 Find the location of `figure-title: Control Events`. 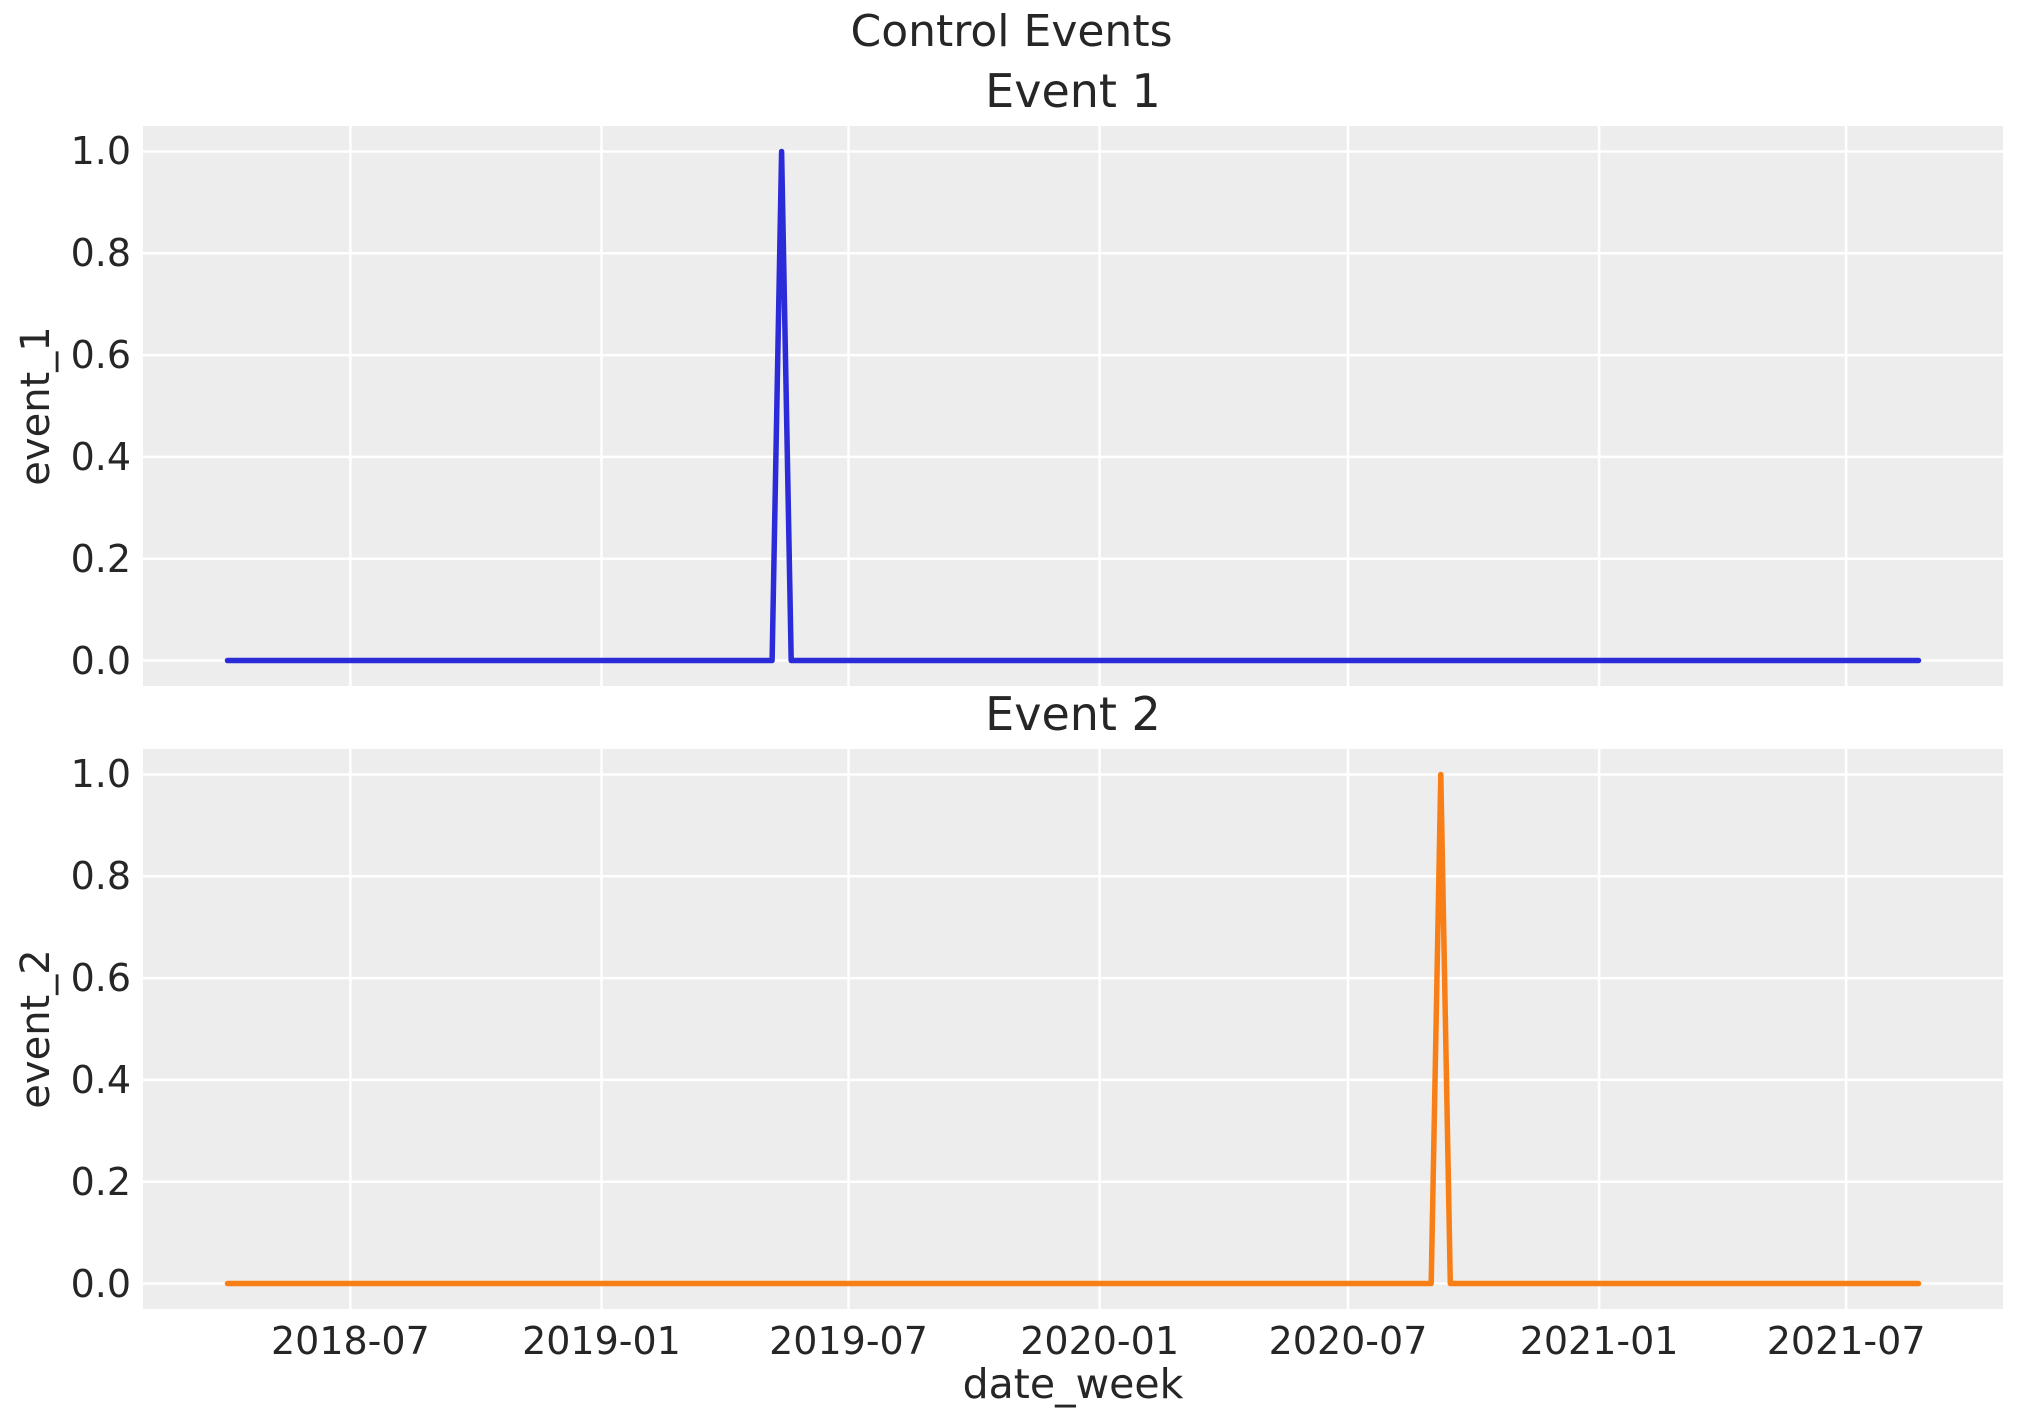

figure-title: Control Events is located at coordinates (1011, 31).